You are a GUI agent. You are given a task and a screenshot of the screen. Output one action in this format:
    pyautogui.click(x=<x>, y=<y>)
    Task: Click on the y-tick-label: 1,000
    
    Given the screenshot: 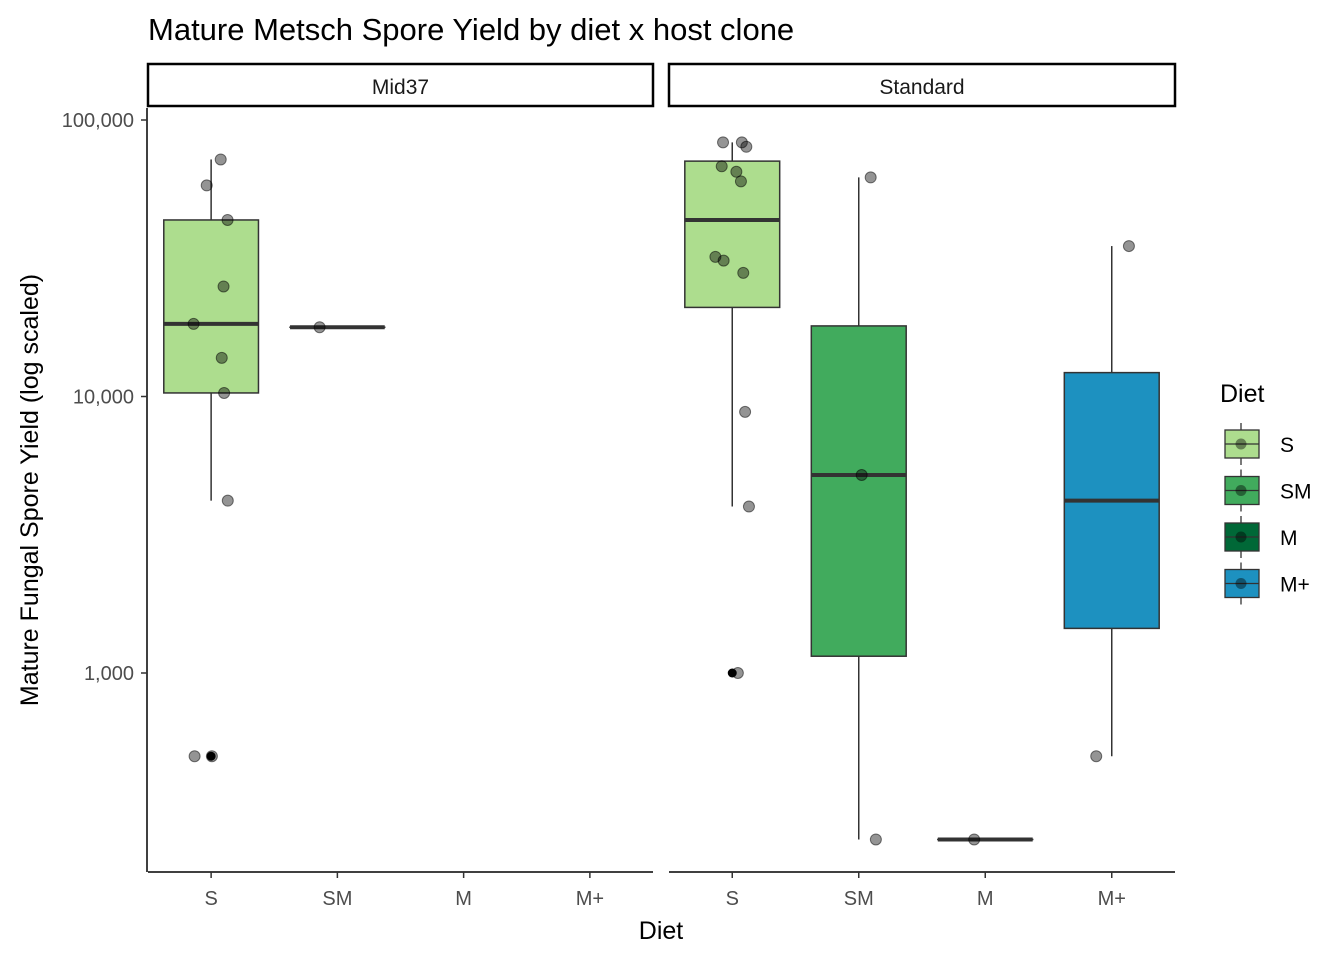 What is the action you would take?
    pyautogui.click(x=109, y=674)
    